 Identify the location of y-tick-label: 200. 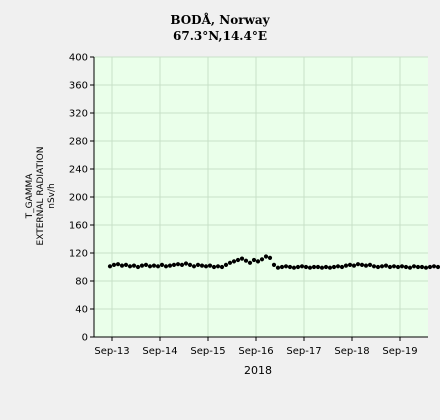
(78, 198).